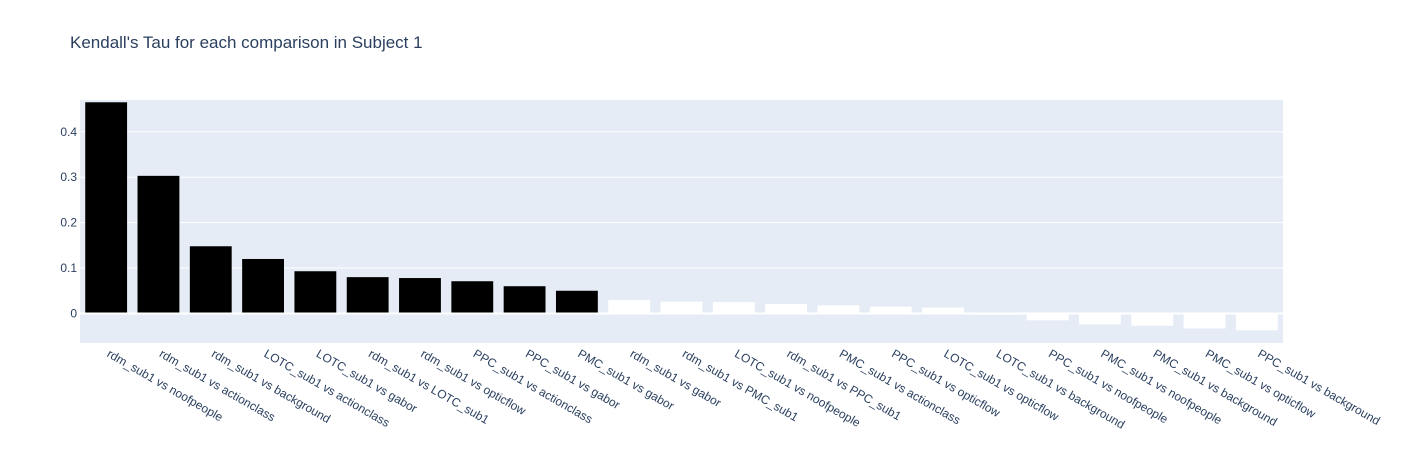 This screenshot has height=450, width=1403. Describe the element at coordinates (68, 177) in the screenshot. I see `y-tick-label: 0.3` at that location.